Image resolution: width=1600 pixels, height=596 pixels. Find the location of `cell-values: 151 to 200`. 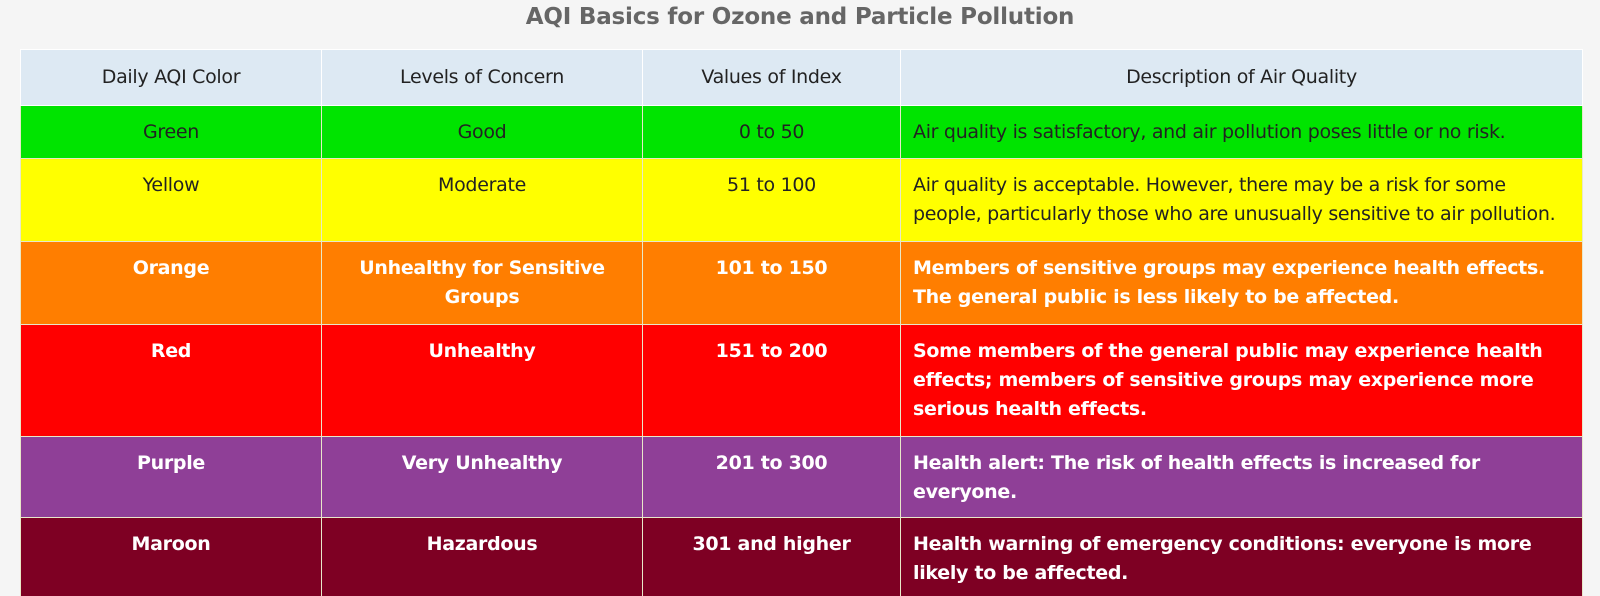

cell-values: 151 to 200 is located at coordinates (771, 380).